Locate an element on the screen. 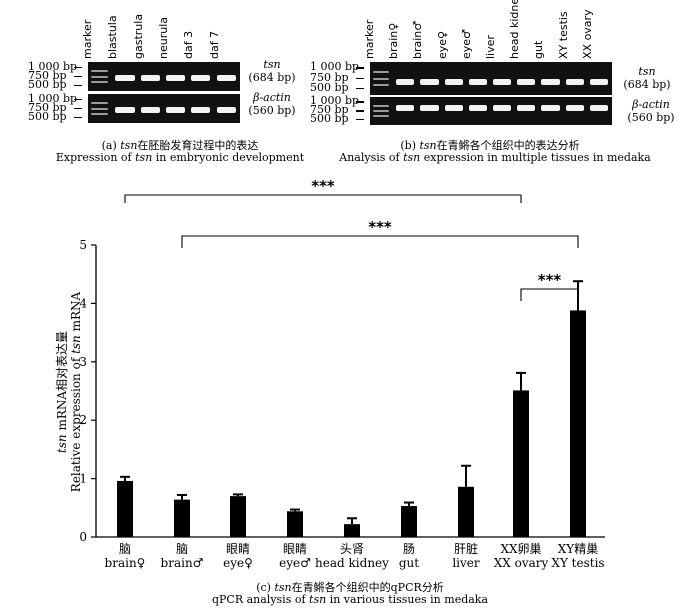 Image resolution: width=700 pixels, height=608 pixels. x-tick-label: head kidney is located at coordinates (352, 563).